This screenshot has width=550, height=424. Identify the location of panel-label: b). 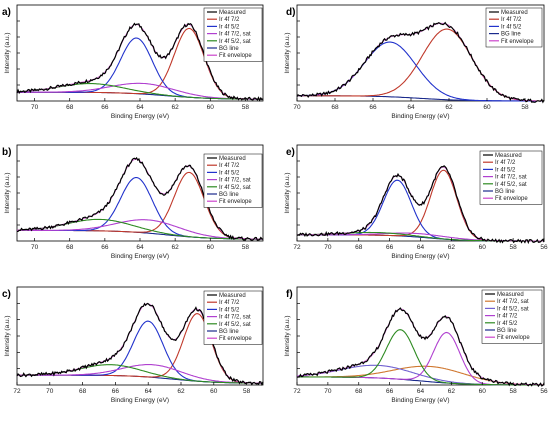
(6, 152).